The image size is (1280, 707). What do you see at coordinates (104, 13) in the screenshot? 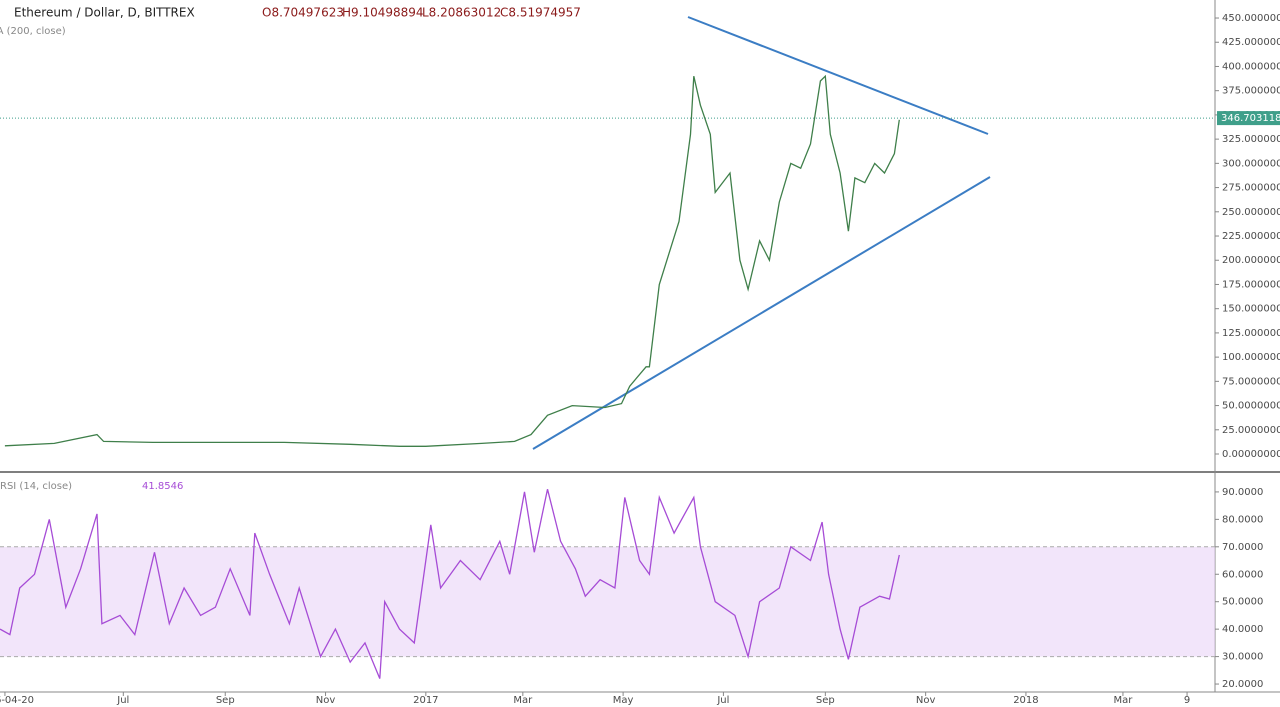
I see `chart-title: Ethereum / Dollar, D, BITTREX` at bounding box center [104, 13].